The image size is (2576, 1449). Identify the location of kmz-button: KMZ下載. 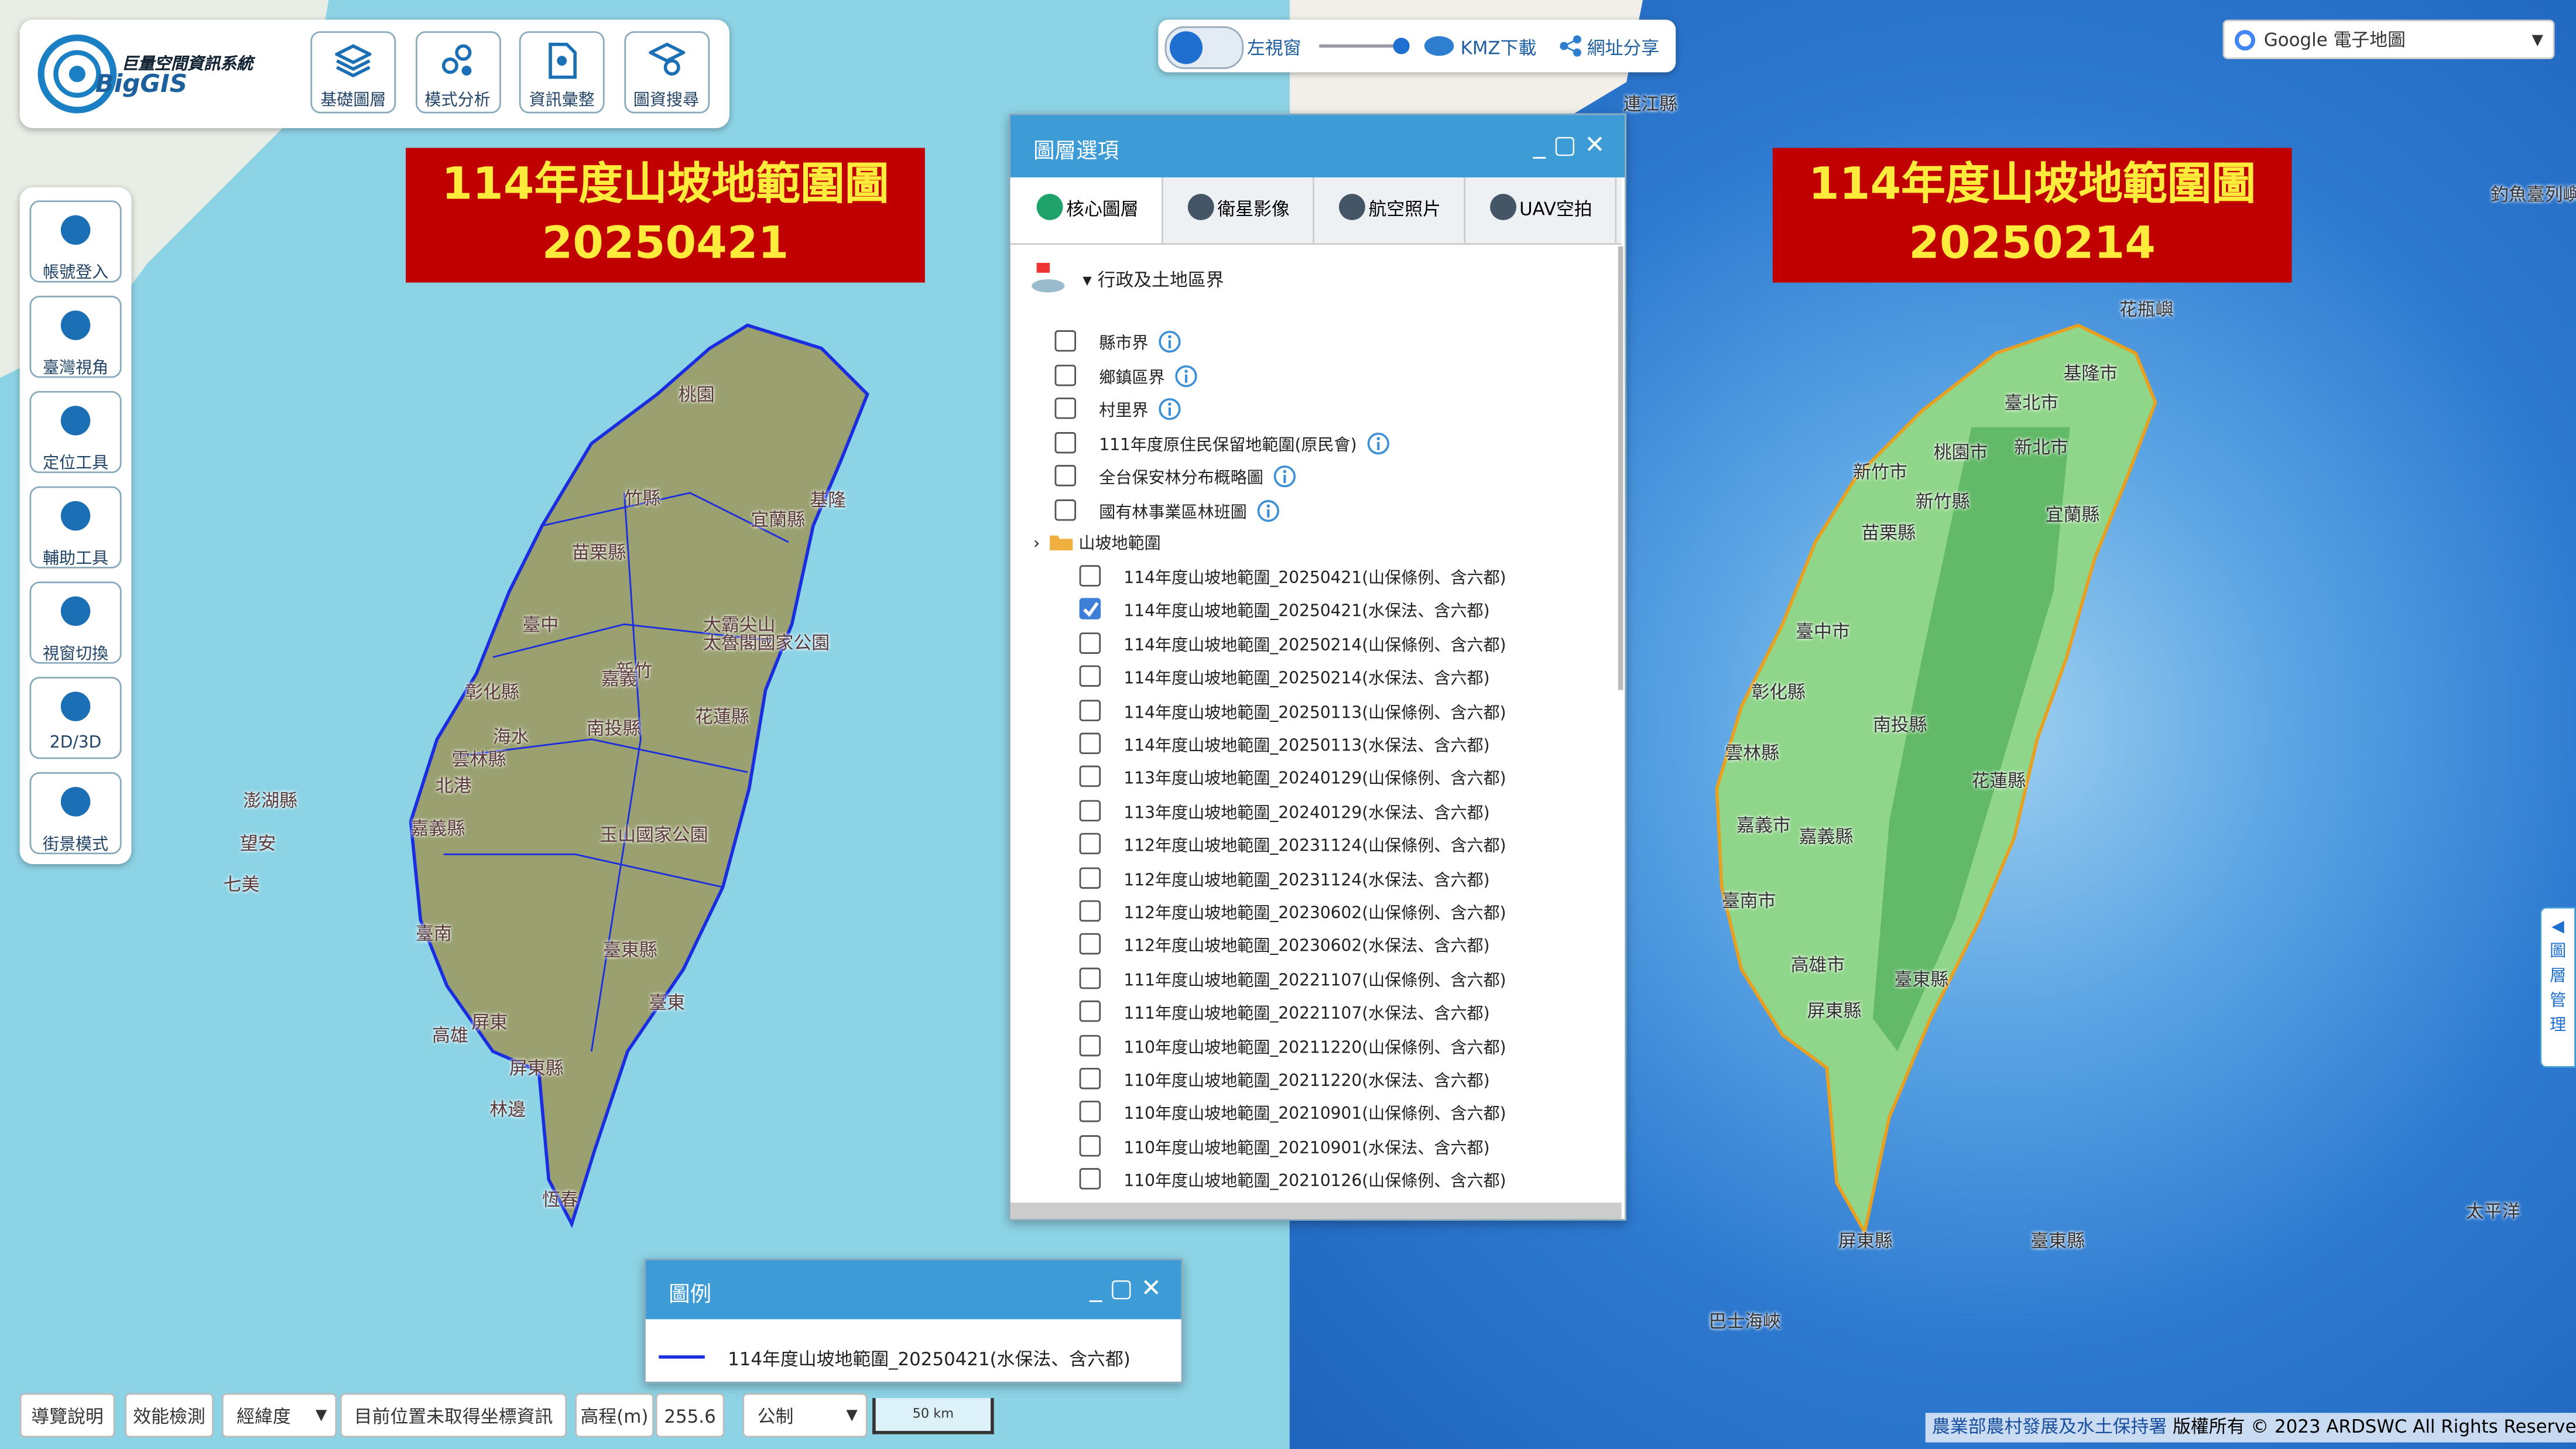
(1480, 48).